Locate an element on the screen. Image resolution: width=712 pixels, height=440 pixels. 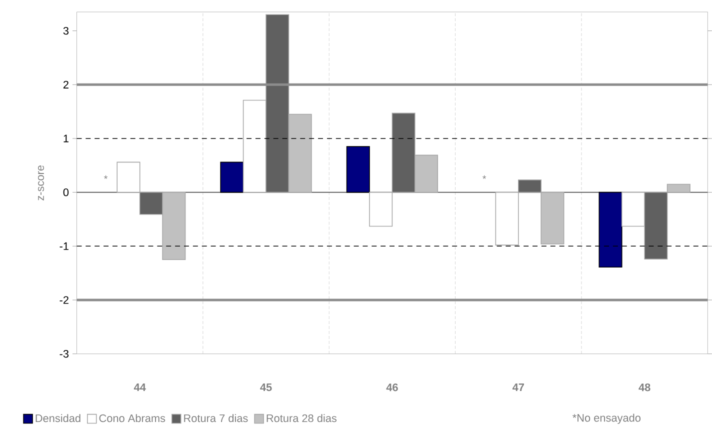
x-tick-label: 46 is located at coordinates (392, 388).